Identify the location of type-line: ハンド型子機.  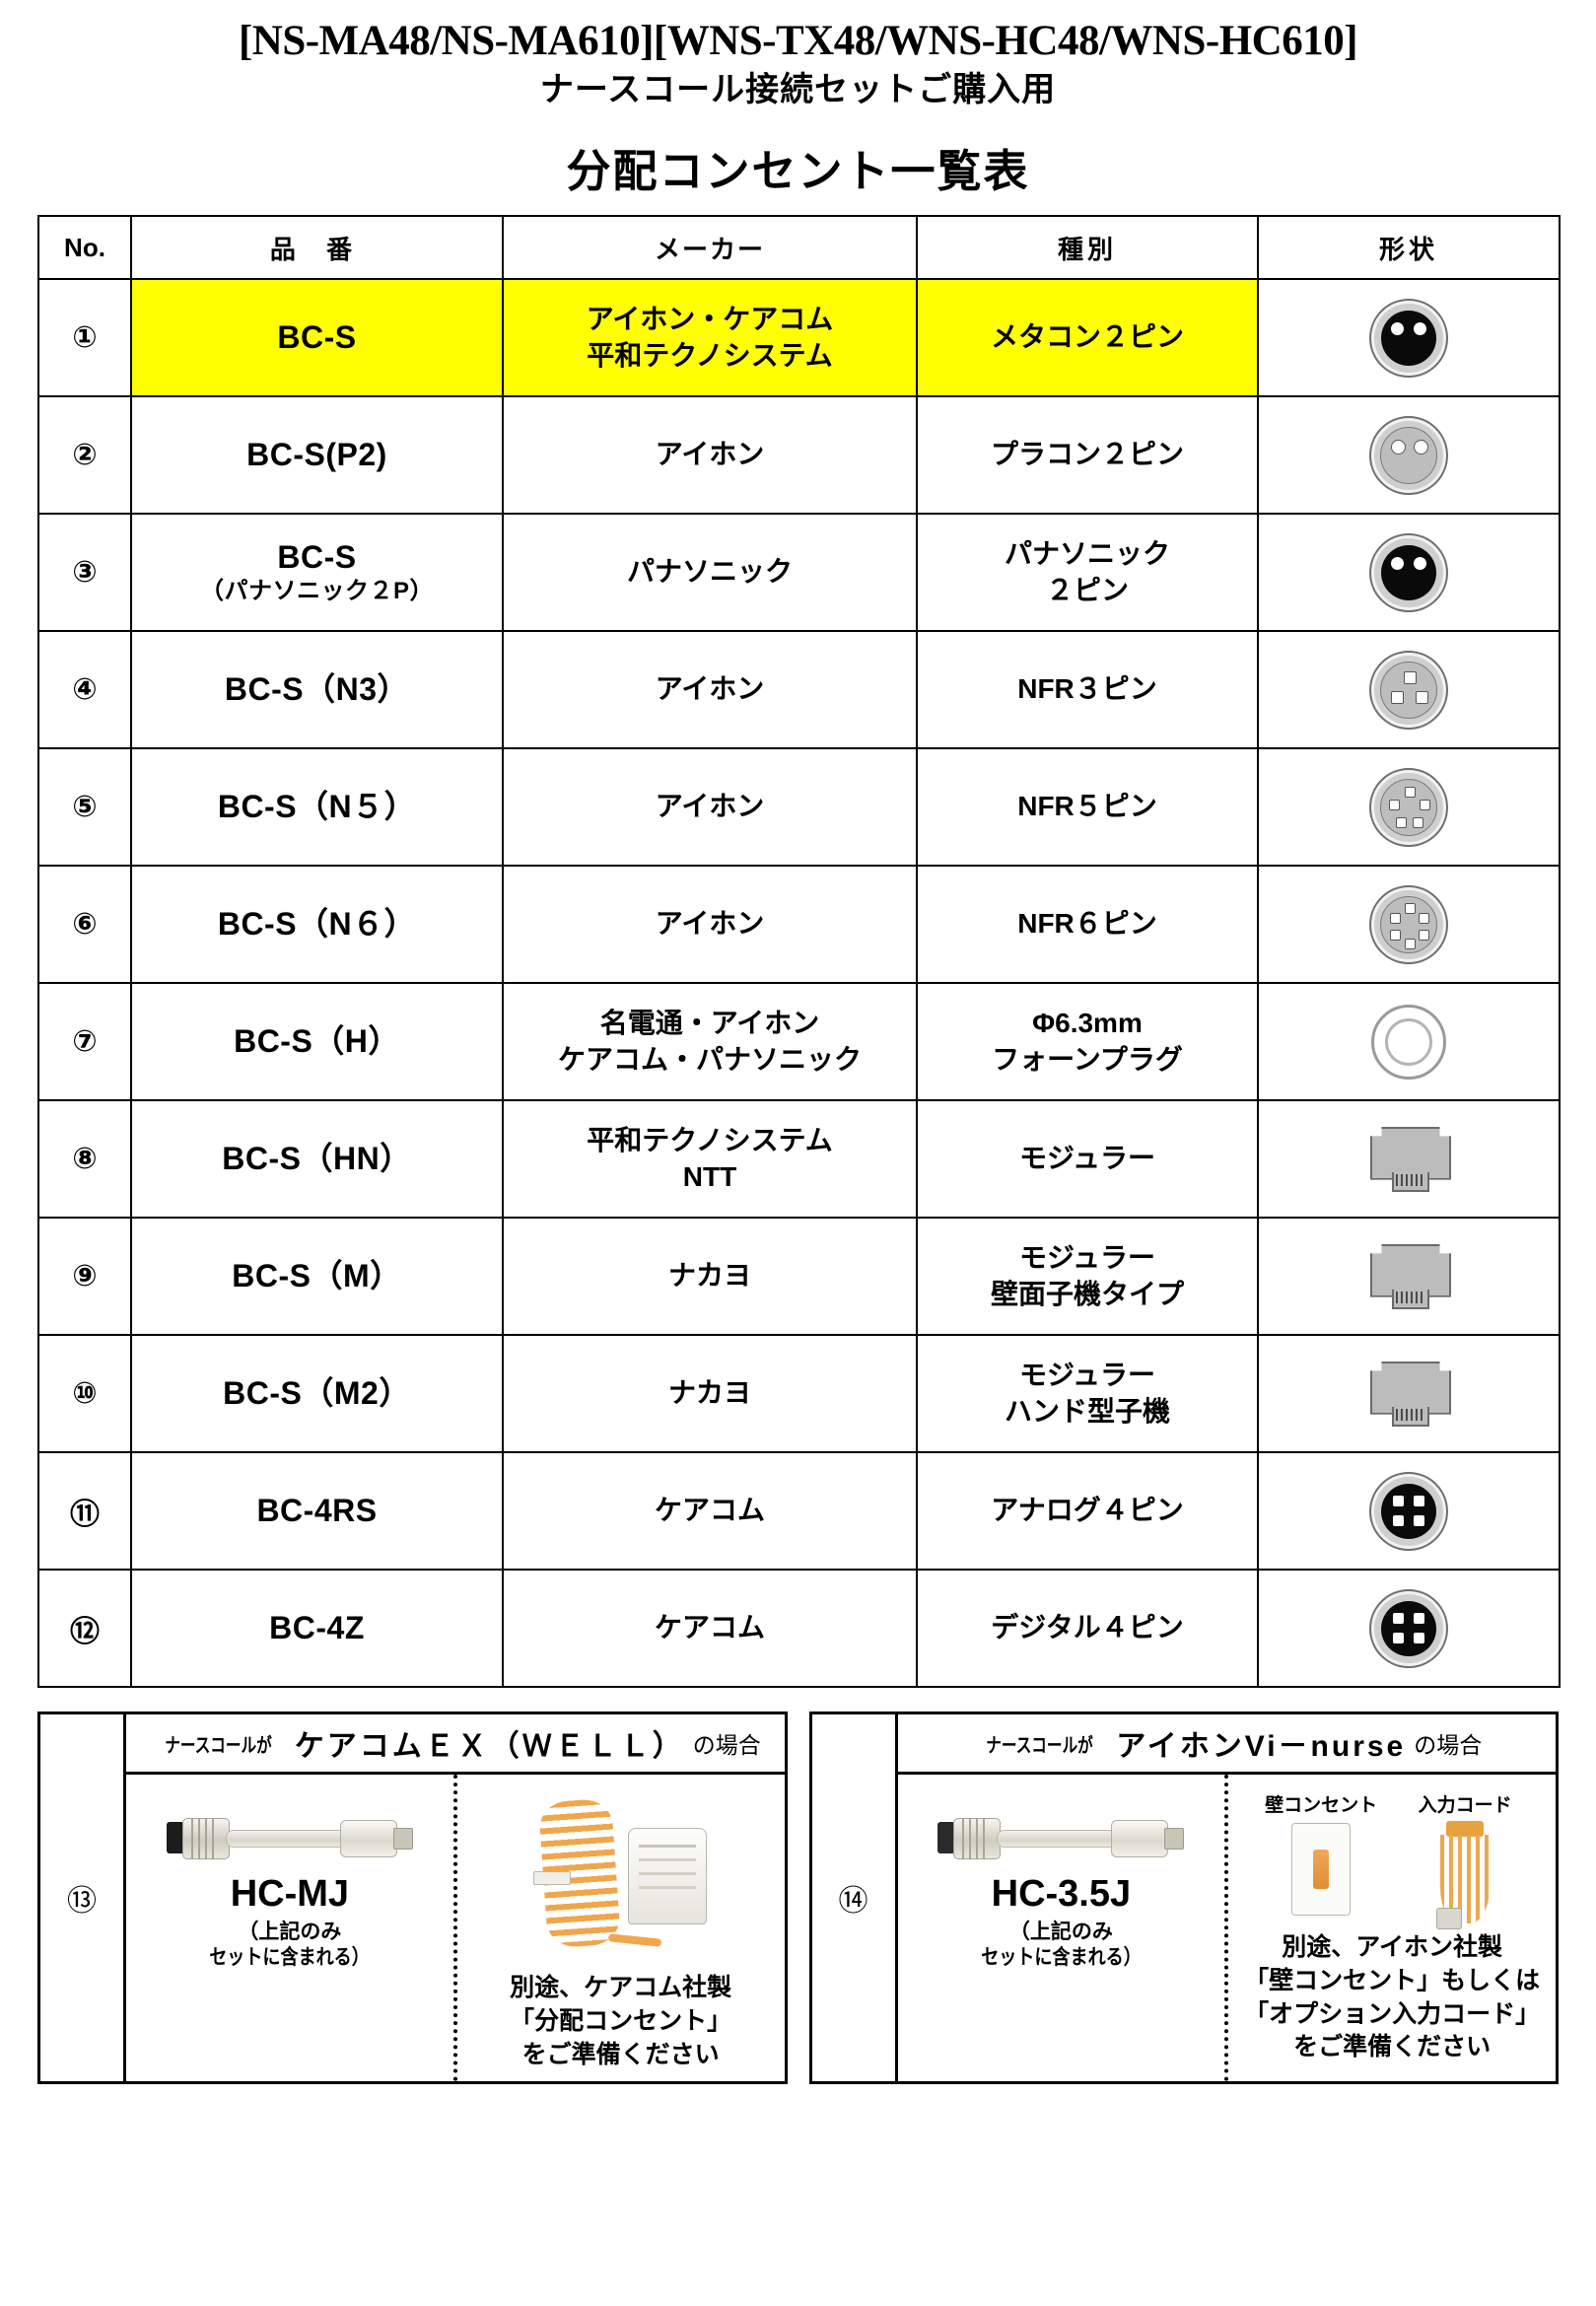
(1087, 1411).